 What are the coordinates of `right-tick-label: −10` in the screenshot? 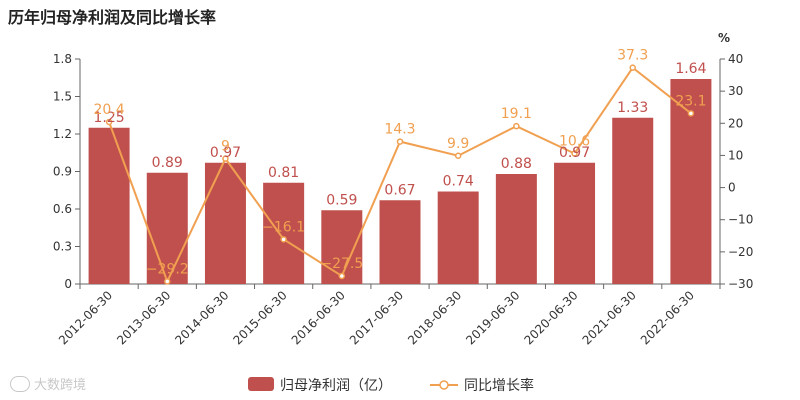 It's located at (740, 220).